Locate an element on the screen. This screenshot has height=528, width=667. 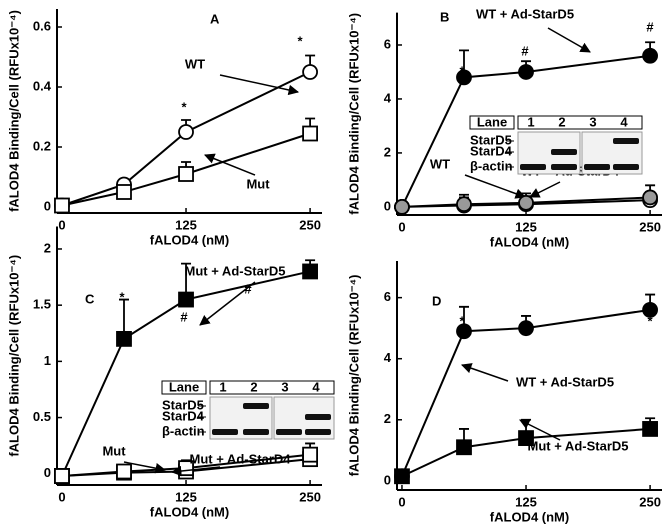
inset-lane: 1 is located at coordinates (530, 121).